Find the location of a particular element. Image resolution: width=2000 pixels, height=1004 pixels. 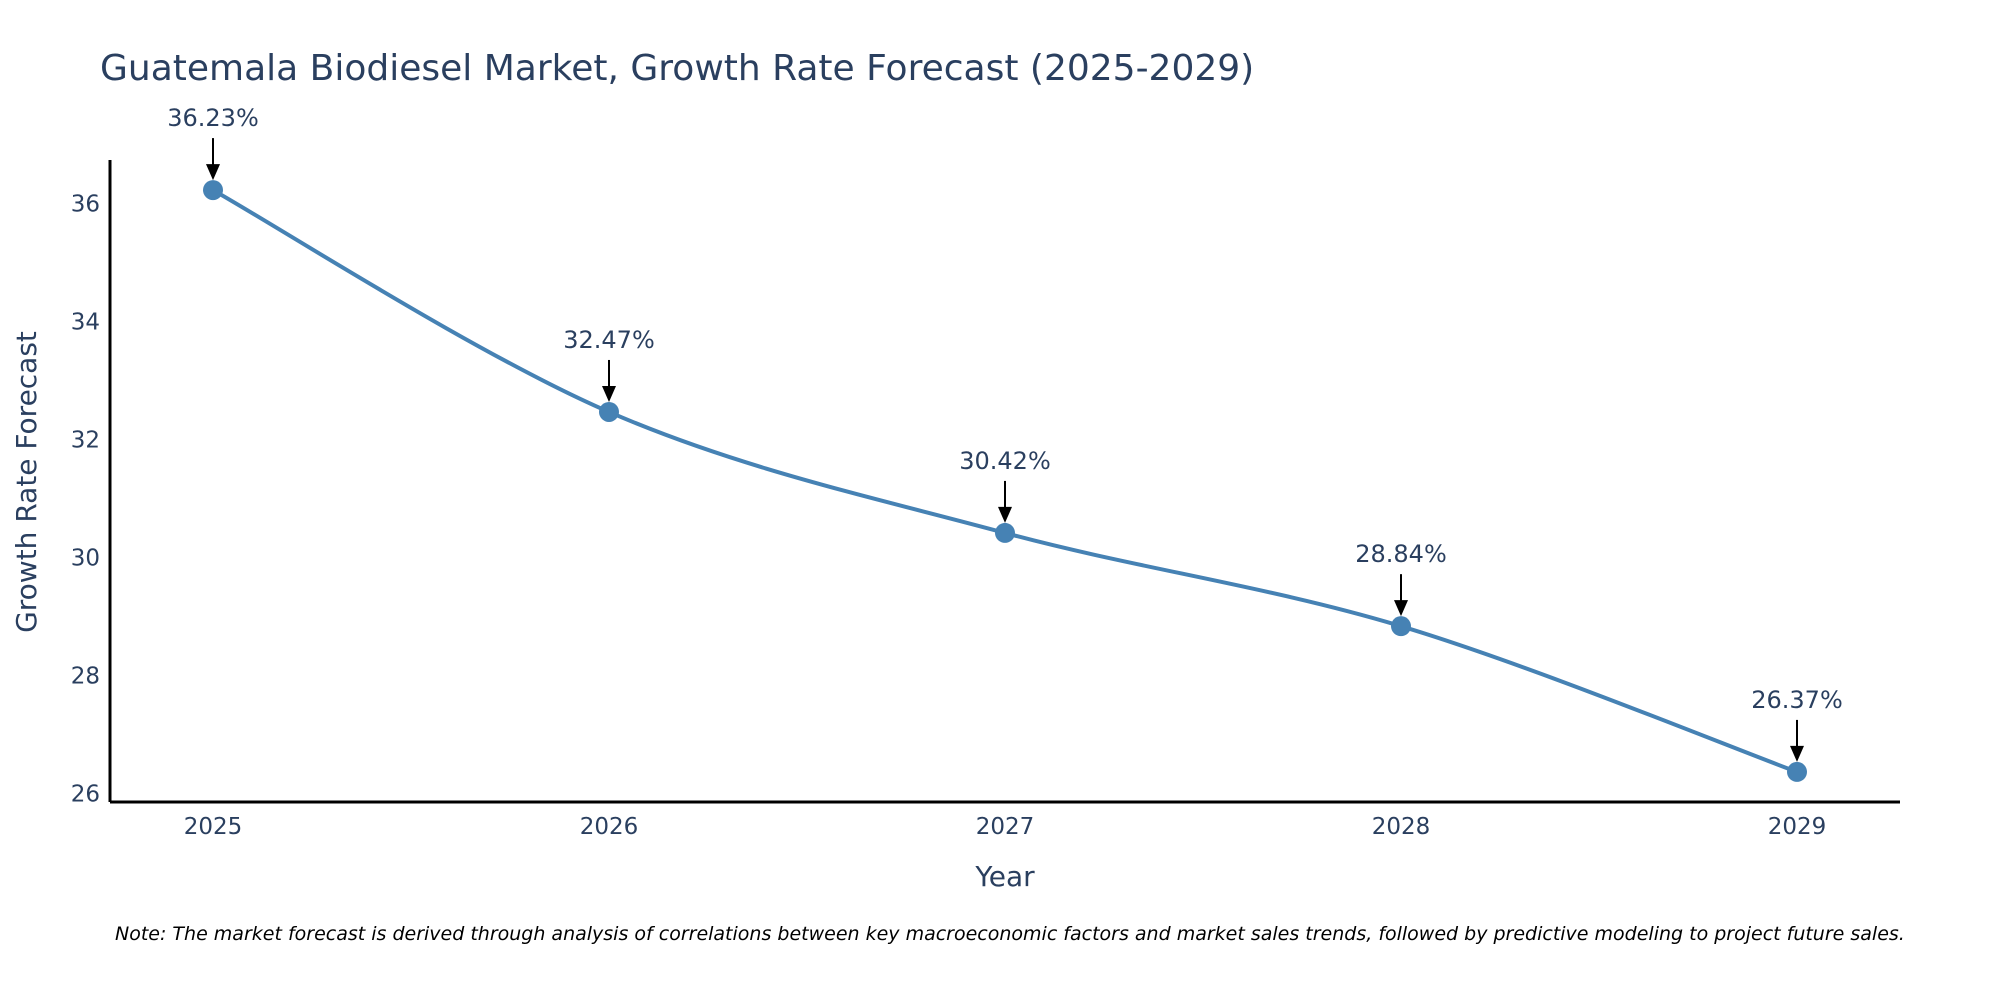

y-tick-label: 36 is located at coordinates (85, 205).